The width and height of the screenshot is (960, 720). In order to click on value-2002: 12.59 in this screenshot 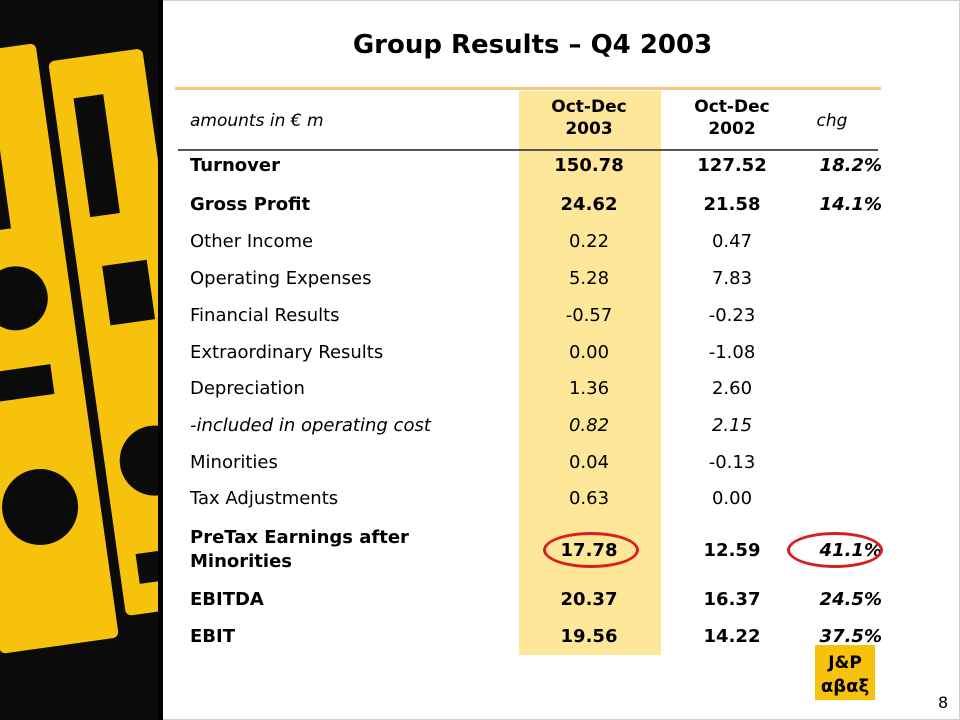, I will do `click(732, 550)`.